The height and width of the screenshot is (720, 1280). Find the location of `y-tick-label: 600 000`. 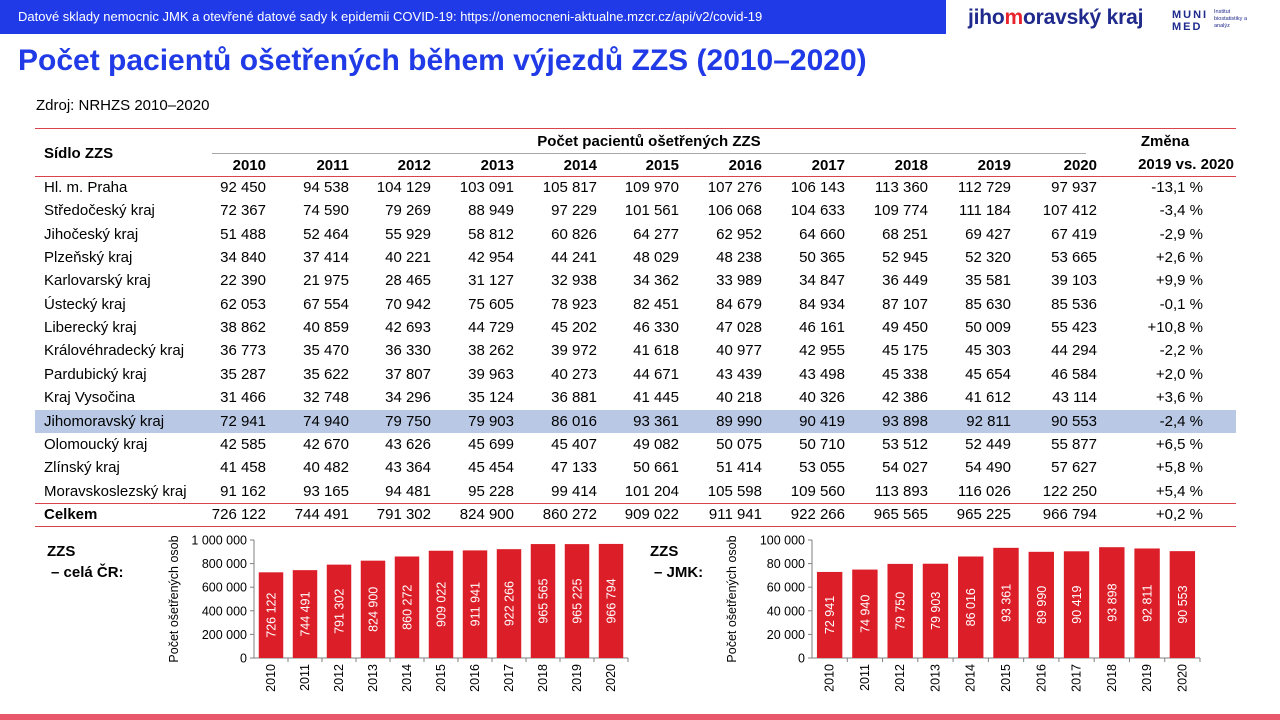

y-tick-label: 600 000 is located at coordinates (224, 588).